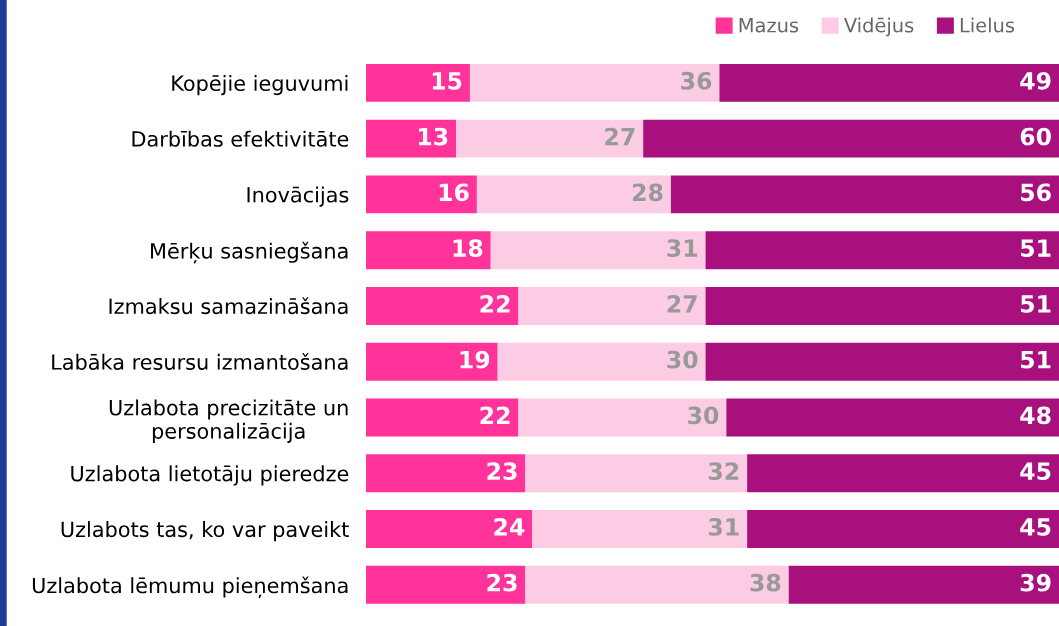 The image size is (1059, 626). Describe the element at coordinates (210, 475) in the screenshot. I see `y-tick-label: Uzlabota lietotāju pieredze` at that location.